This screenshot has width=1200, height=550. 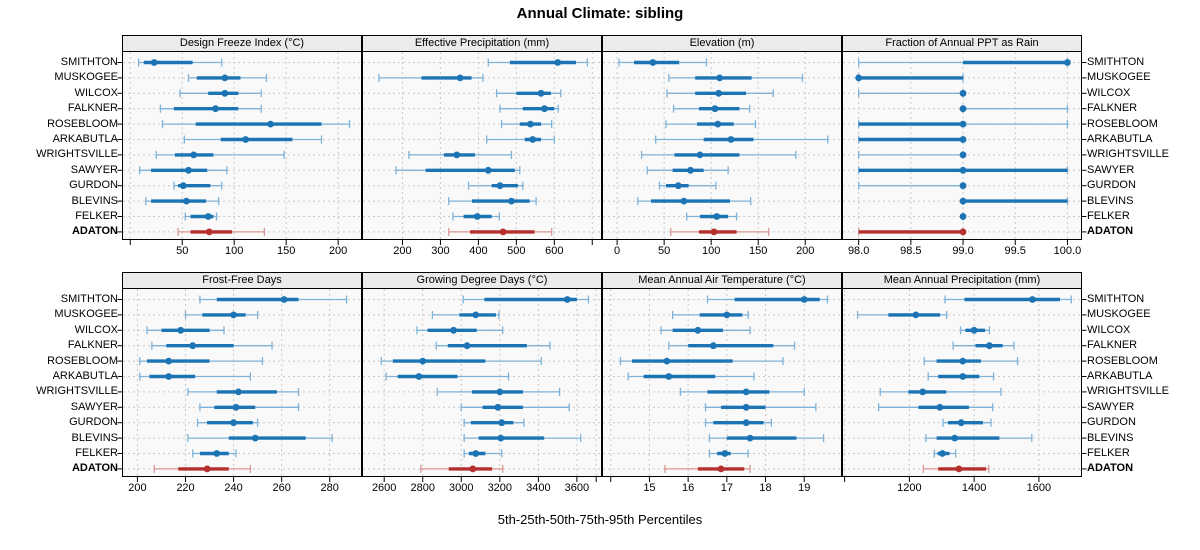 I want to click on y-axis-ticks-right-row2, so click(x=1084, y=384).